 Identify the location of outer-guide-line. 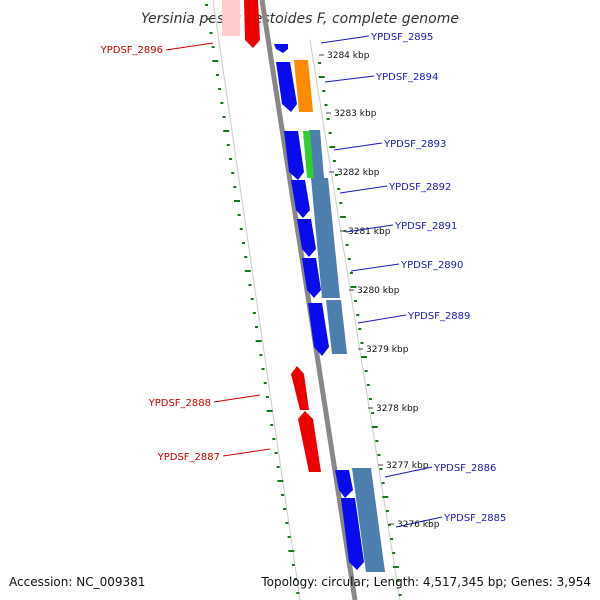
(355, 319).